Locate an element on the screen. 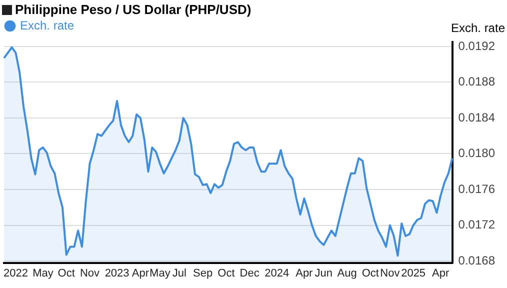 The width and height of the screenshot is (507, 288). x-tick-label: 2022 is located at coordinates (15, 273).